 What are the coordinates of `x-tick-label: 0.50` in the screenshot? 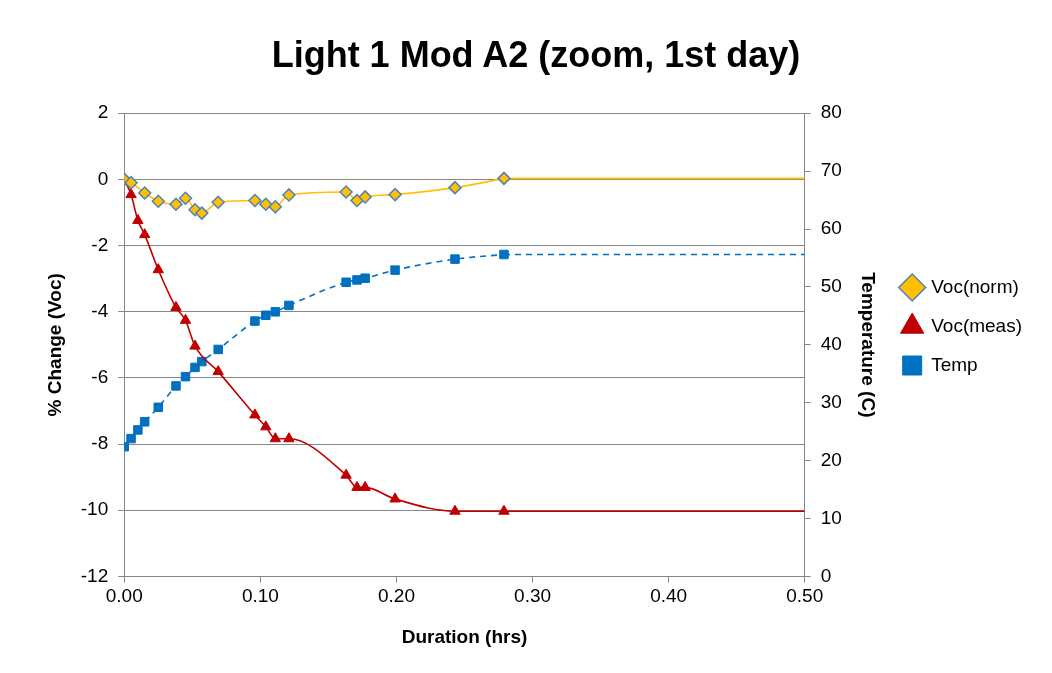 It's located at (805, 596).